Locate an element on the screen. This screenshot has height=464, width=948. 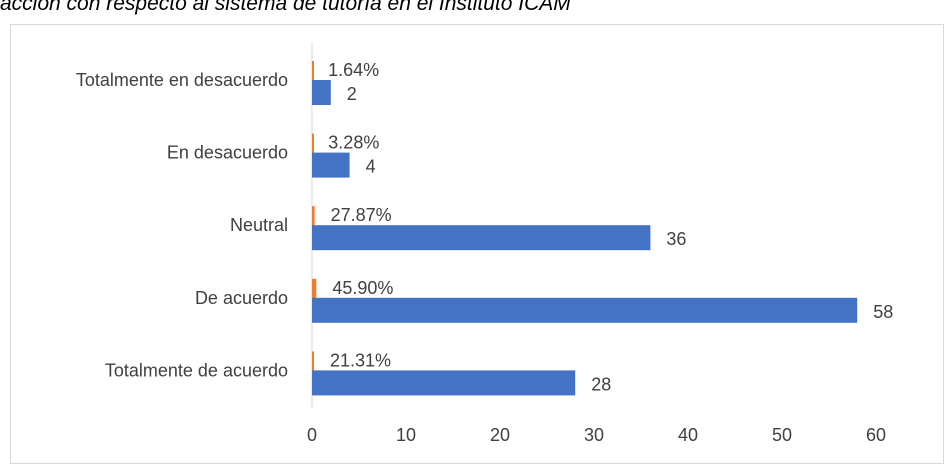
x-tick-label-1: 10 is located at coordinates (406, 435).